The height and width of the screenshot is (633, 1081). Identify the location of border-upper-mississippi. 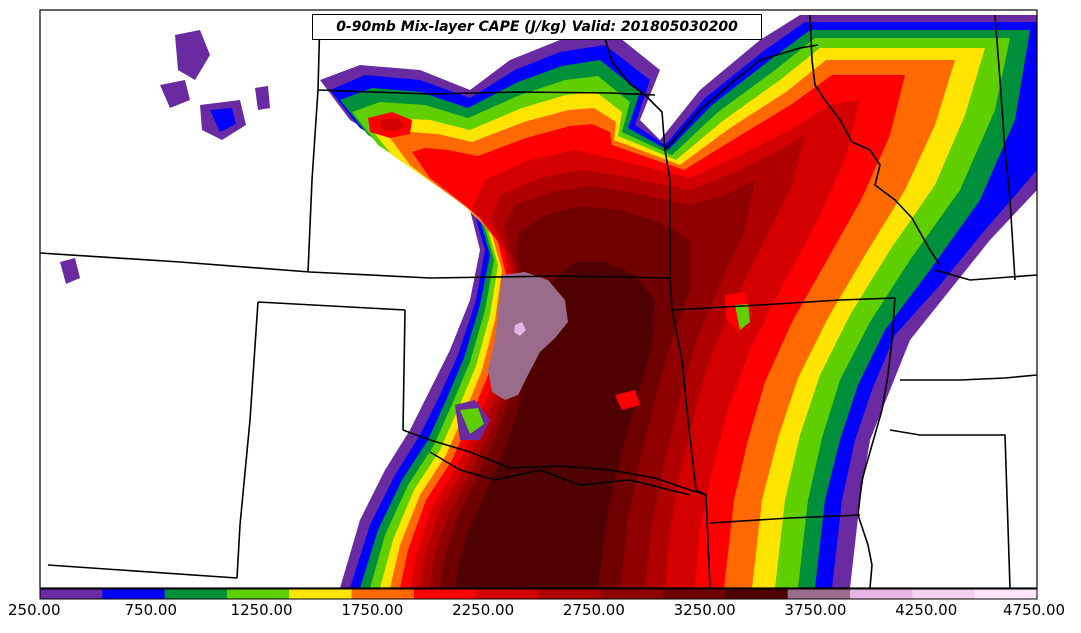
(875, 140).